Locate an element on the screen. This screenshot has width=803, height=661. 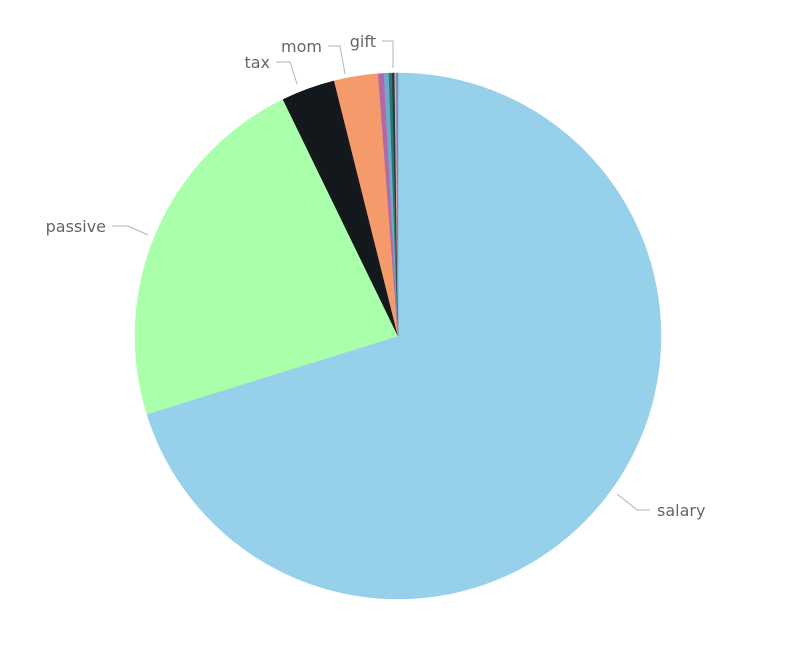
slice-label-passive: passive is located at coordinates (76, 226).